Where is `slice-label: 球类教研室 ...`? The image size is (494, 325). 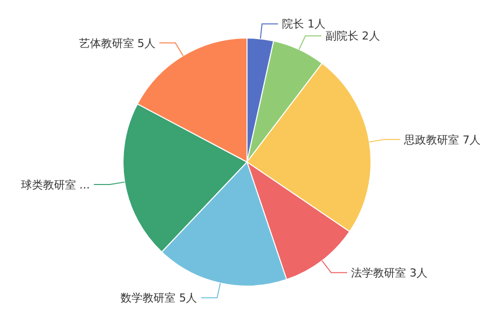
slice-label: 球类教研室 ... is located at coordinates (55, 185).